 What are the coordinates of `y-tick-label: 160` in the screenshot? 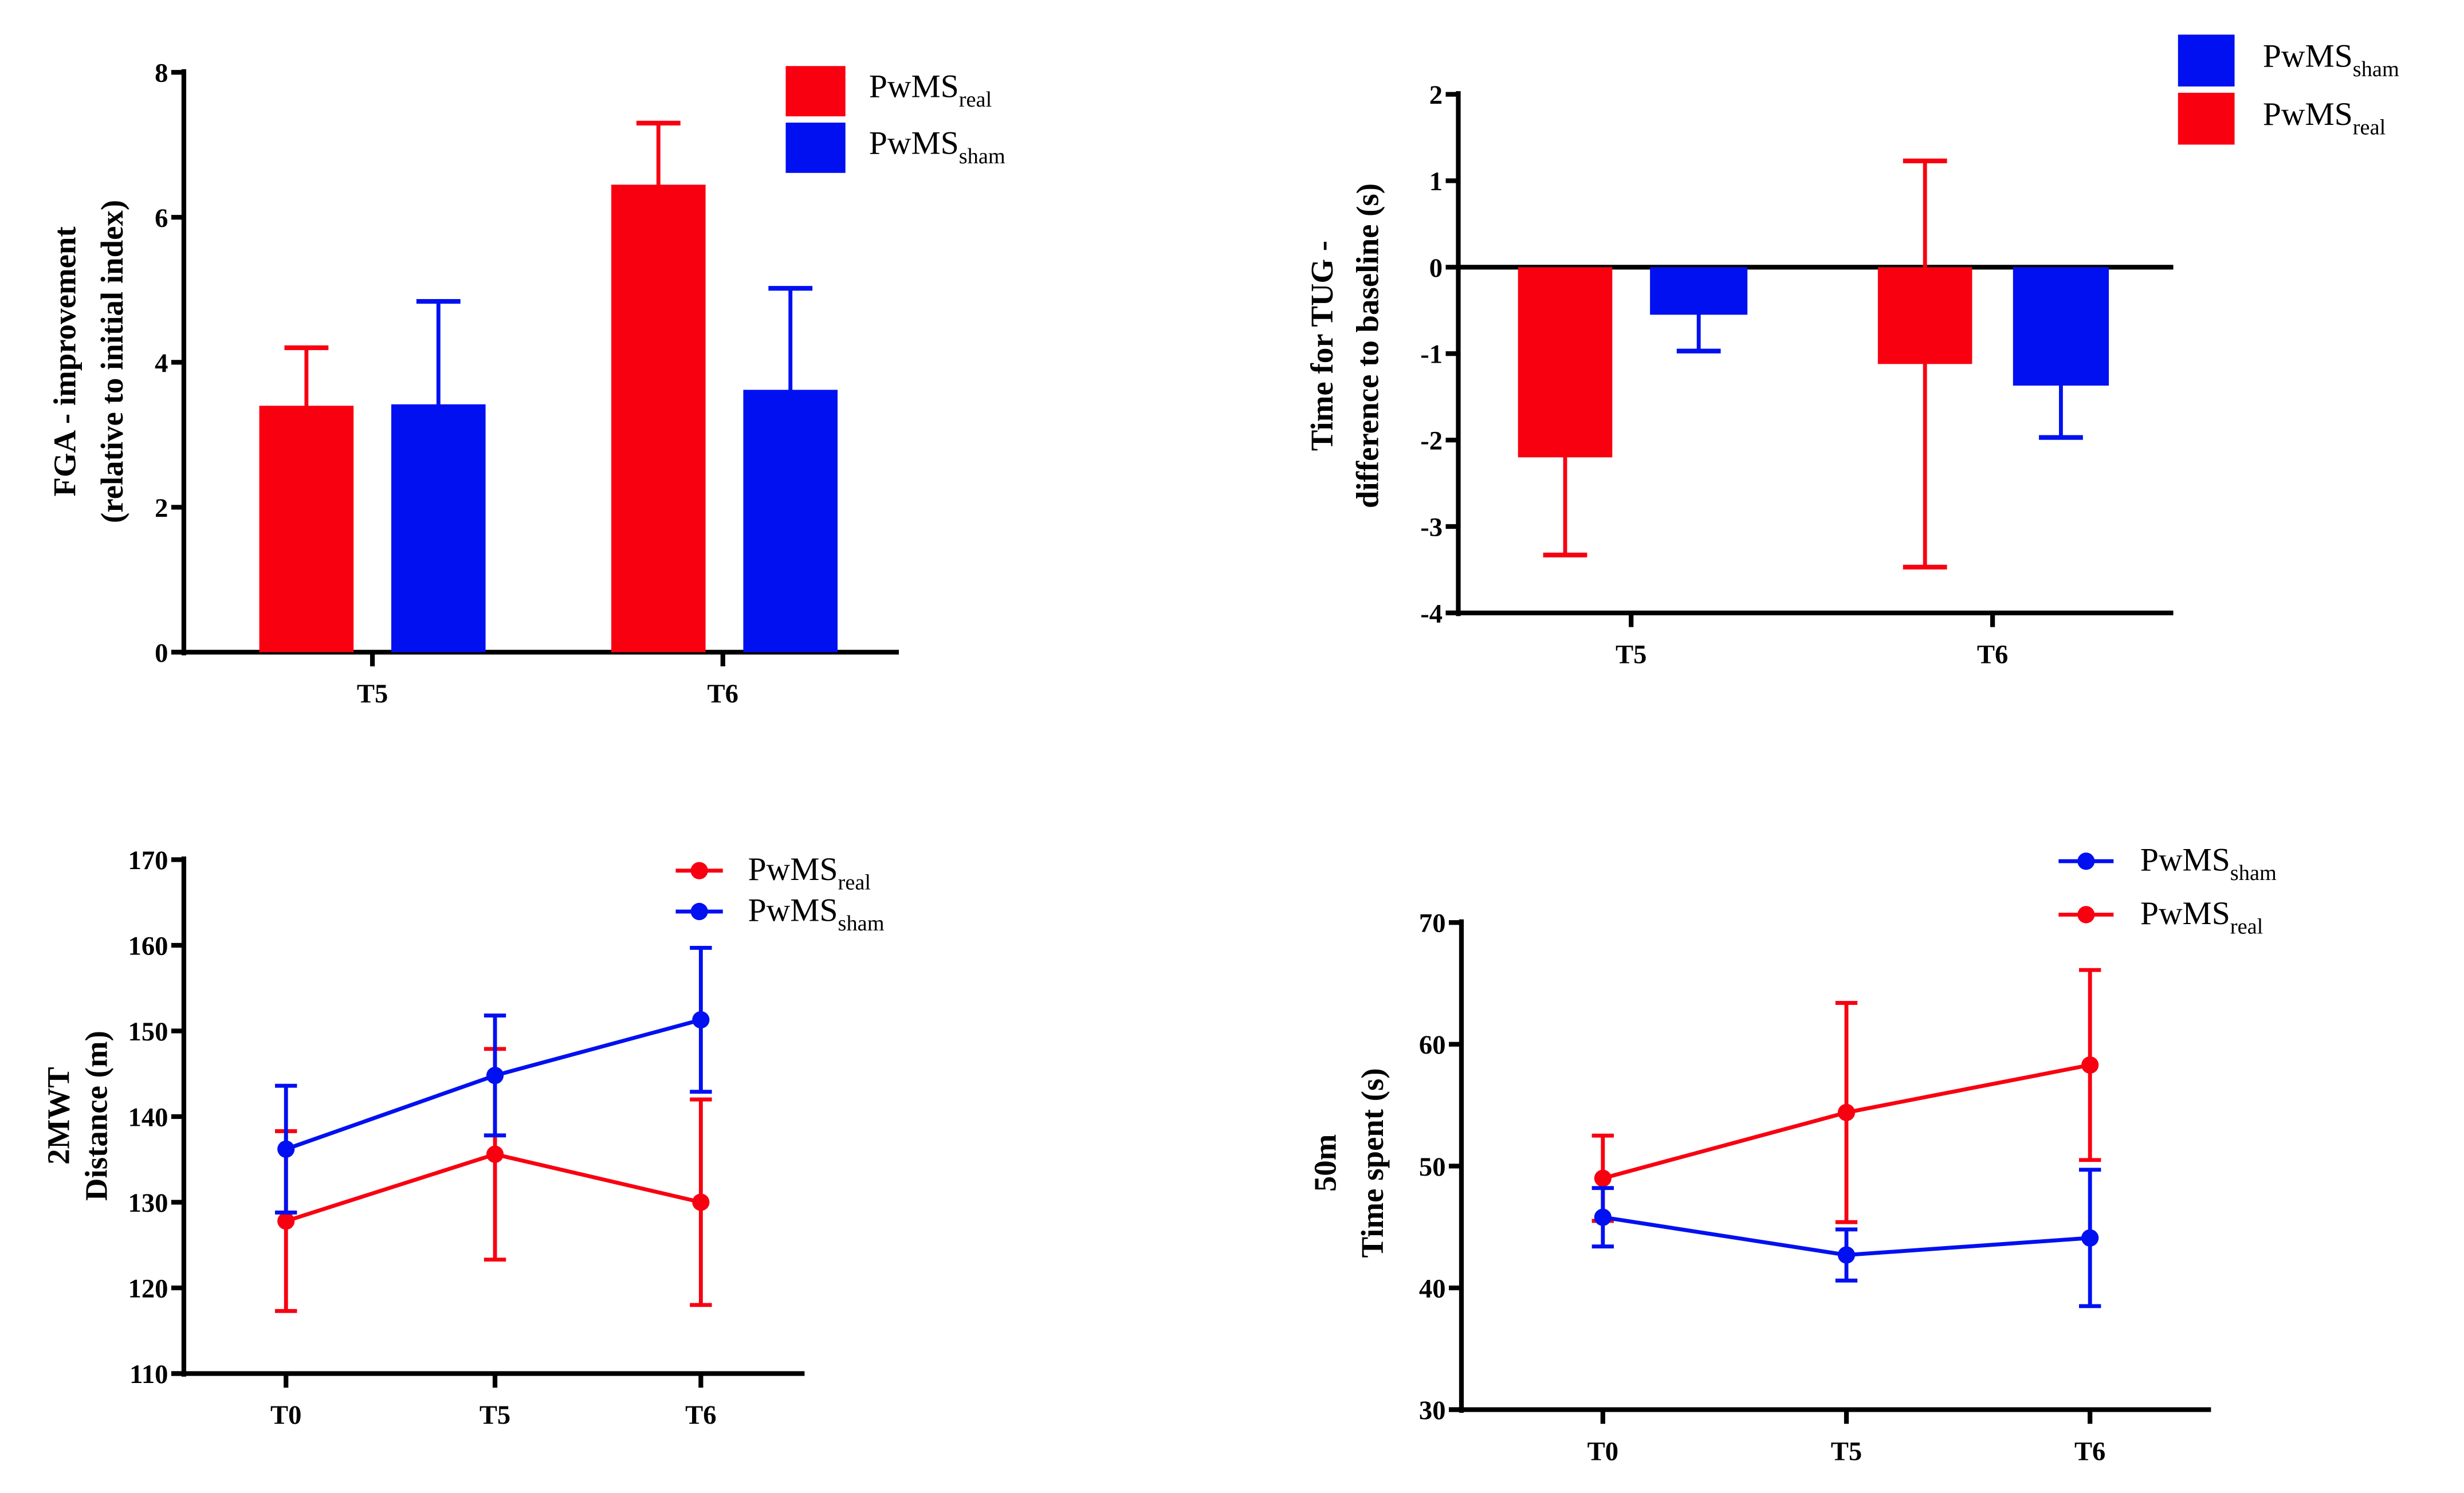 It's located at (148, 946).